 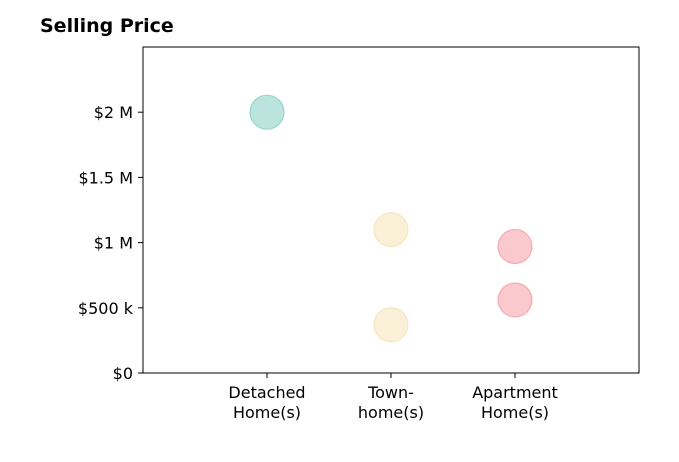 I want to click on x-tick-label-line: Town-, so click(x=390, y=392).